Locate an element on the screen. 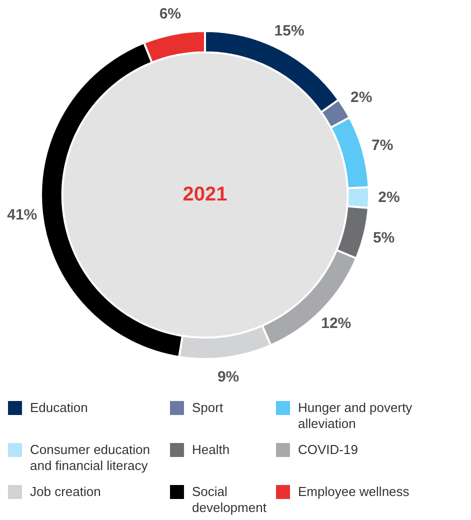  legend-label: Employee wellness is located at coordinates (354, 492).